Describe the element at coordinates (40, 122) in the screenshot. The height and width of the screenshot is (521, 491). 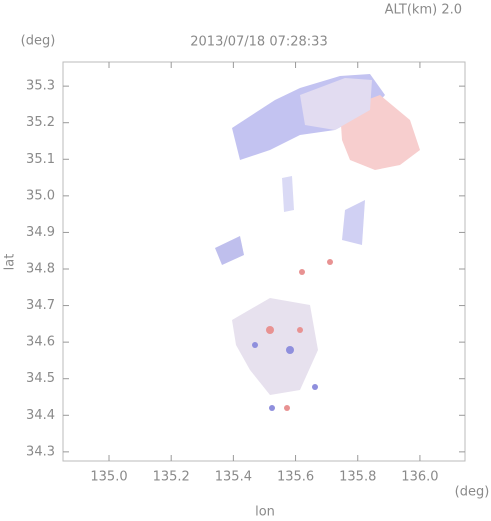
I see `y-tick-label: 35.2` at that location.